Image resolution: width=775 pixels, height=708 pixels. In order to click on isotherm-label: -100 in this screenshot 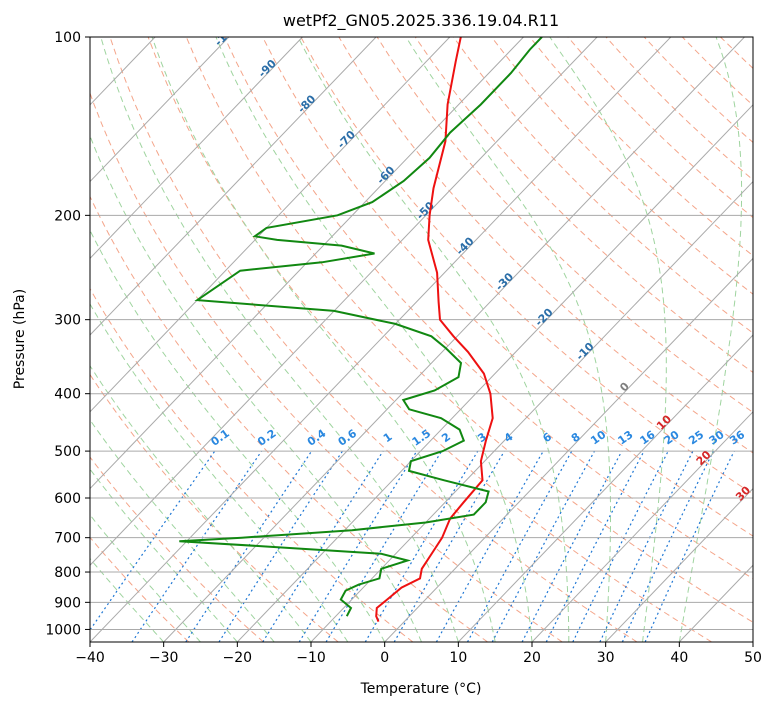, I will do `click(226, 34)`.